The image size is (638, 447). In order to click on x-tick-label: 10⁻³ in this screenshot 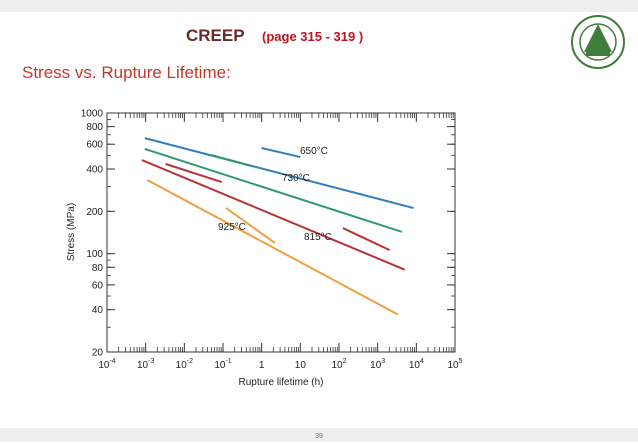, I will do `click(145, 364)`.